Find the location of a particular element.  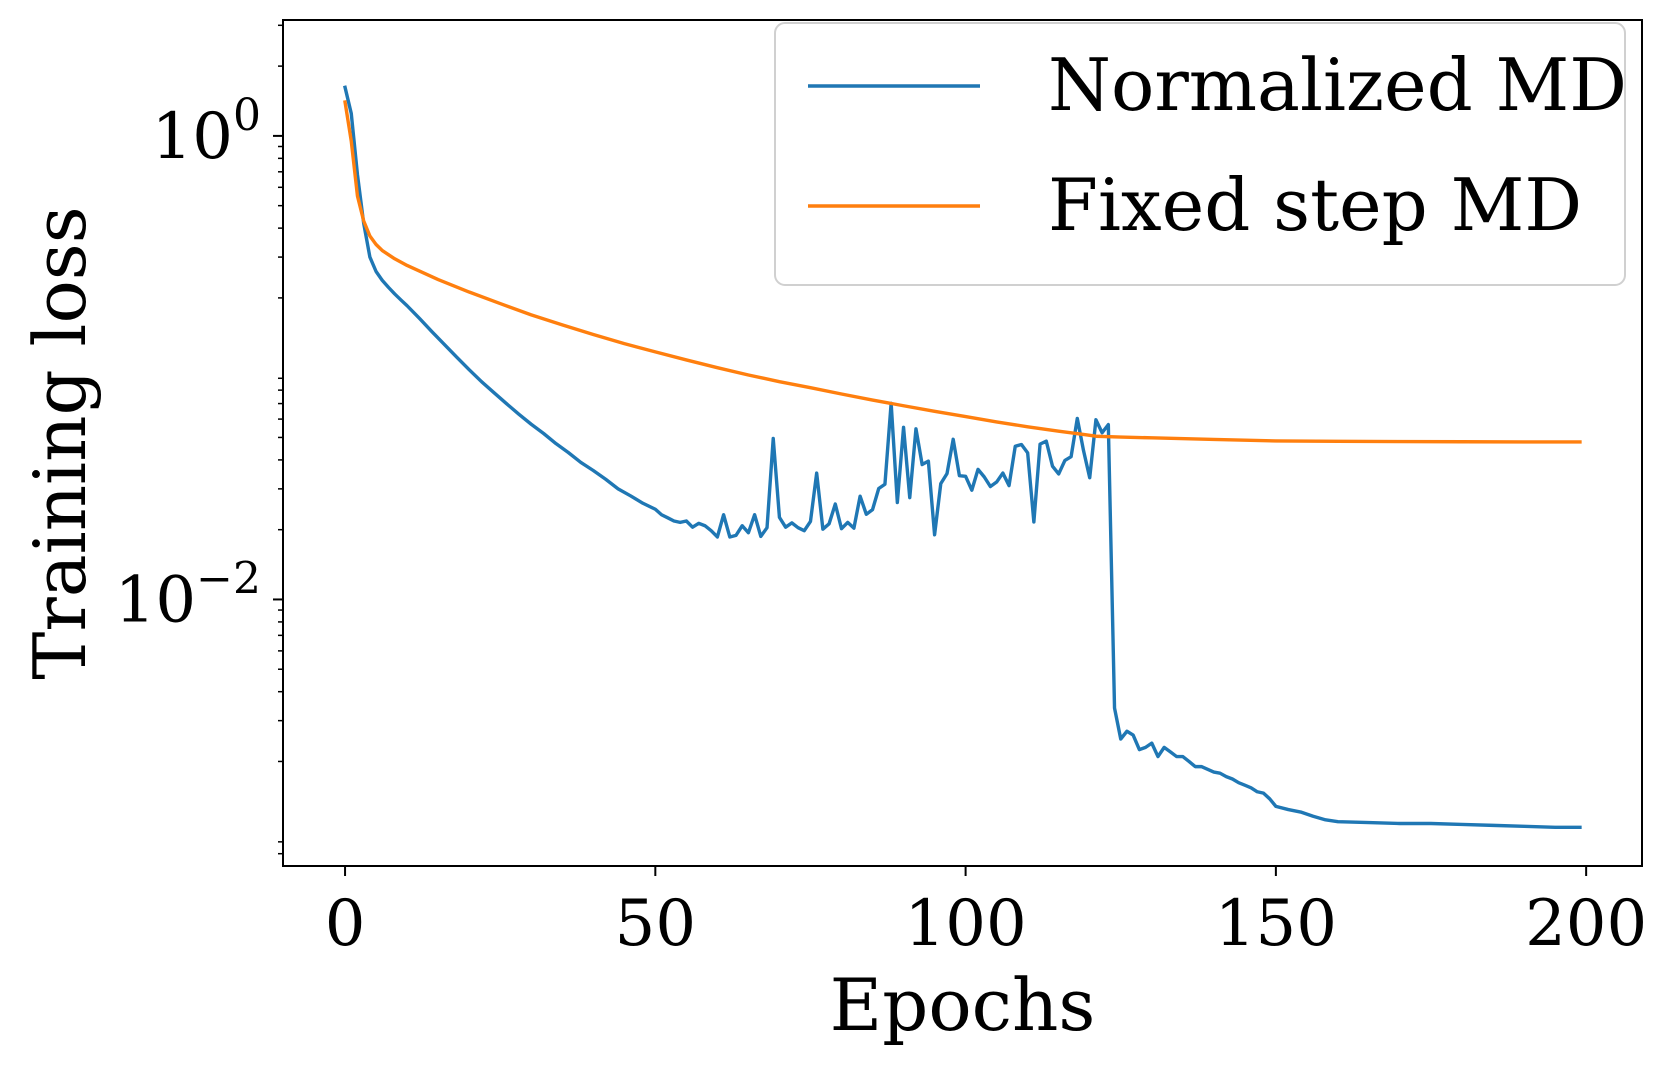

y-tick-exponent: −2 is located at coordinates (228, 578).